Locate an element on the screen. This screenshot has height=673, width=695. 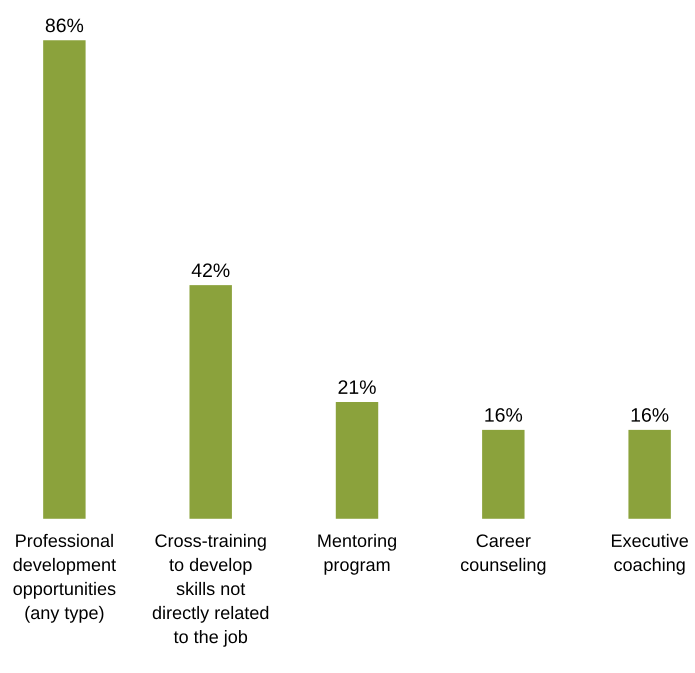
x-tick-label: Mentoring program is located at coordinates (357, 554).